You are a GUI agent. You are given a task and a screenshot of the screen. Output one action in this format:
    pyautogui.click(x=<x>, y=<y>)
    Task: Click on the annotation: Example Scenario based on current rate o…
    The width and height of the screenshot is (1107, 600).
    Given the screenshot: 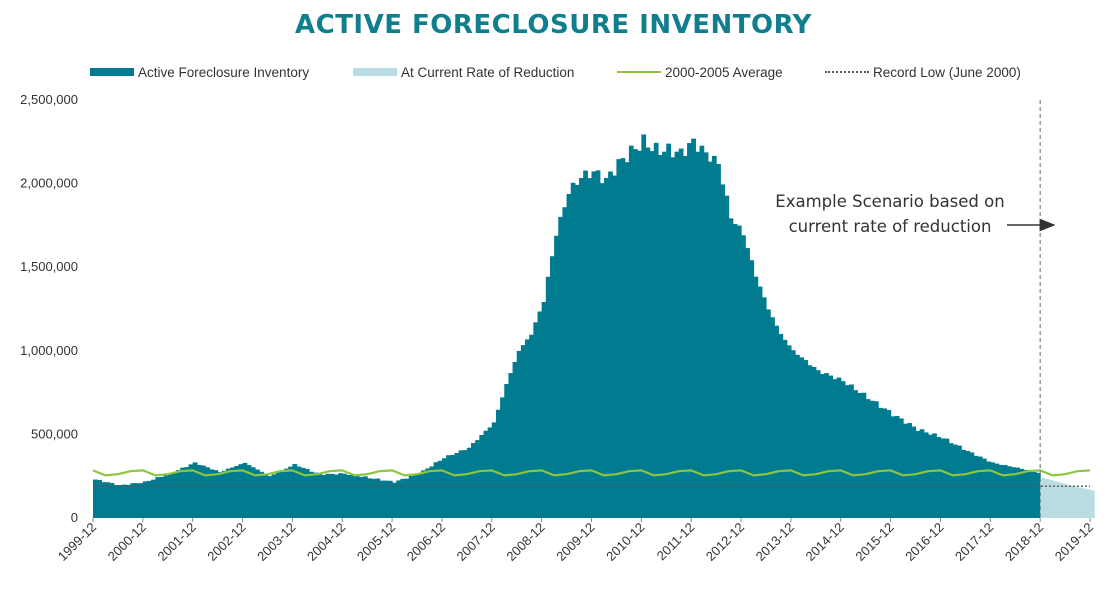 What is the action you would take?
    pyautogui.click(x=915, y=214)
    